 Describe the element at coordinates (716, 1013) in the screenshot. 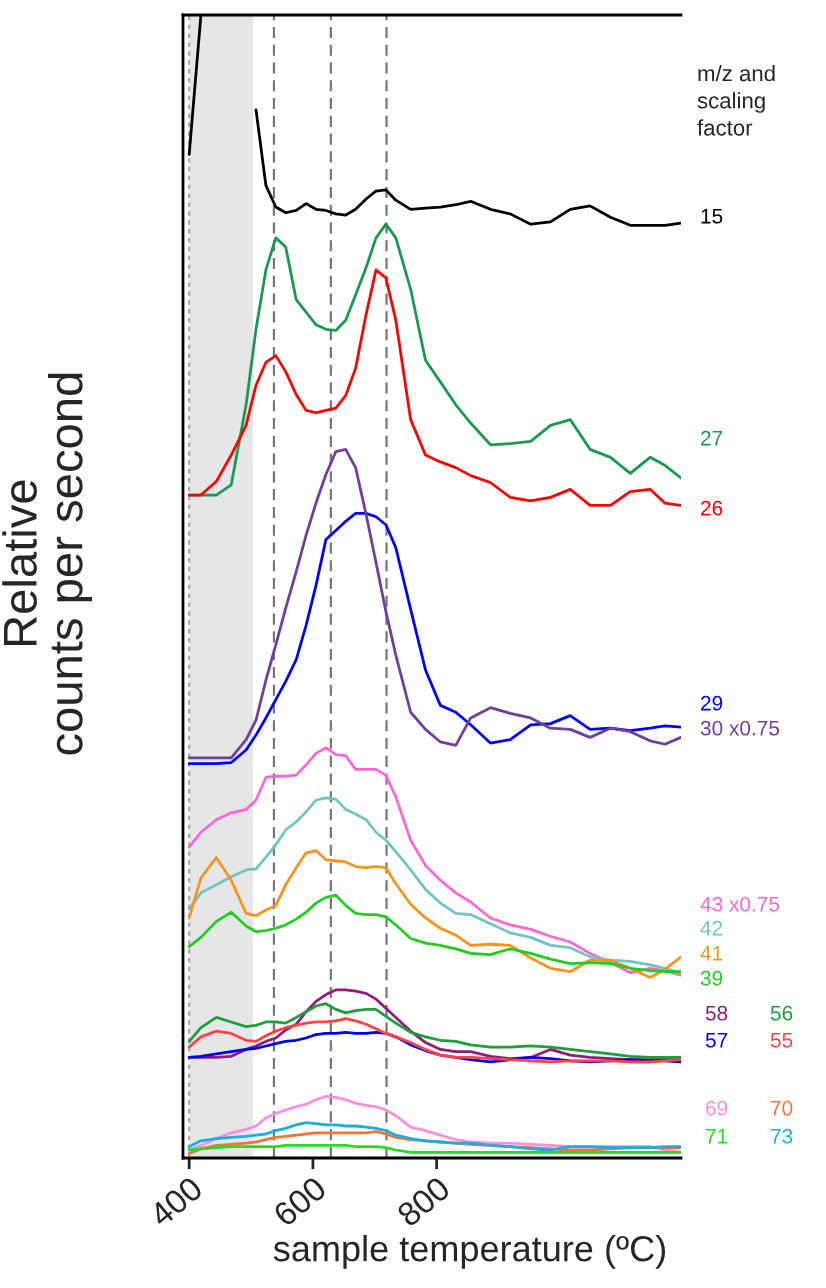

I see `text: 58` at that location.